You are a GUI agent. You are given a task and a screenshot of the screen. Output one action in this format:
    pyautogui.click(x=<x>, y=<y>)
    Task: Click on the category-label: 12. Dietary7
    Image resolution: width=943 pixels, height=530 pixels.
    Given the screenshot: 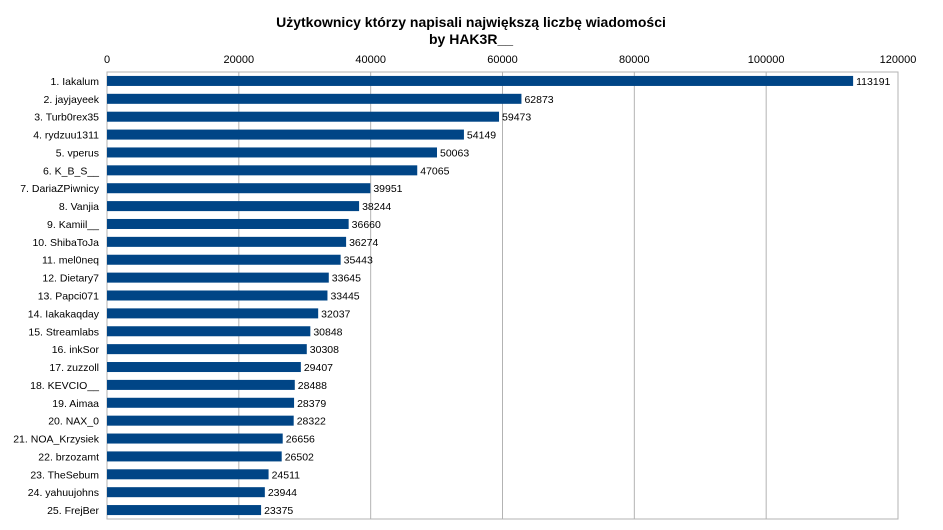 What is the action you would take?
    pyautogui.click(x=70, y=279)
    